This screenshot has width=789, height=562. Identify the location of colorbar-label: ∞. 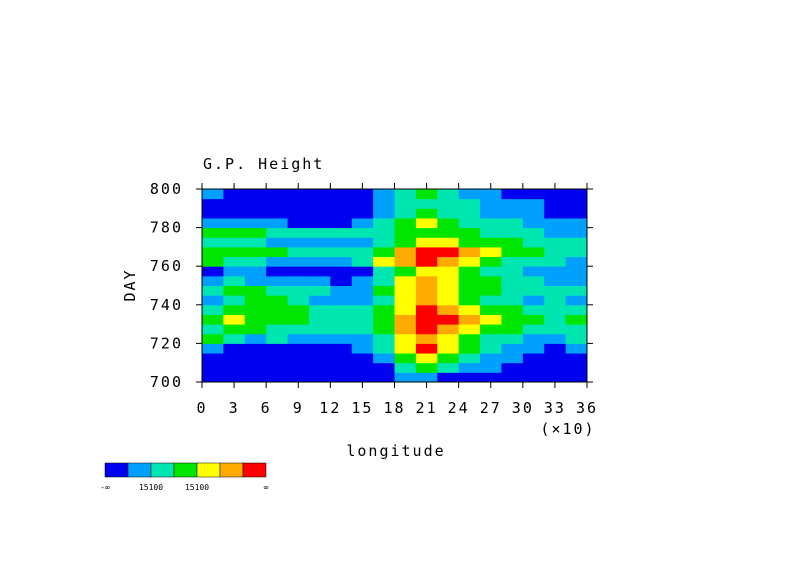
(266, 487).